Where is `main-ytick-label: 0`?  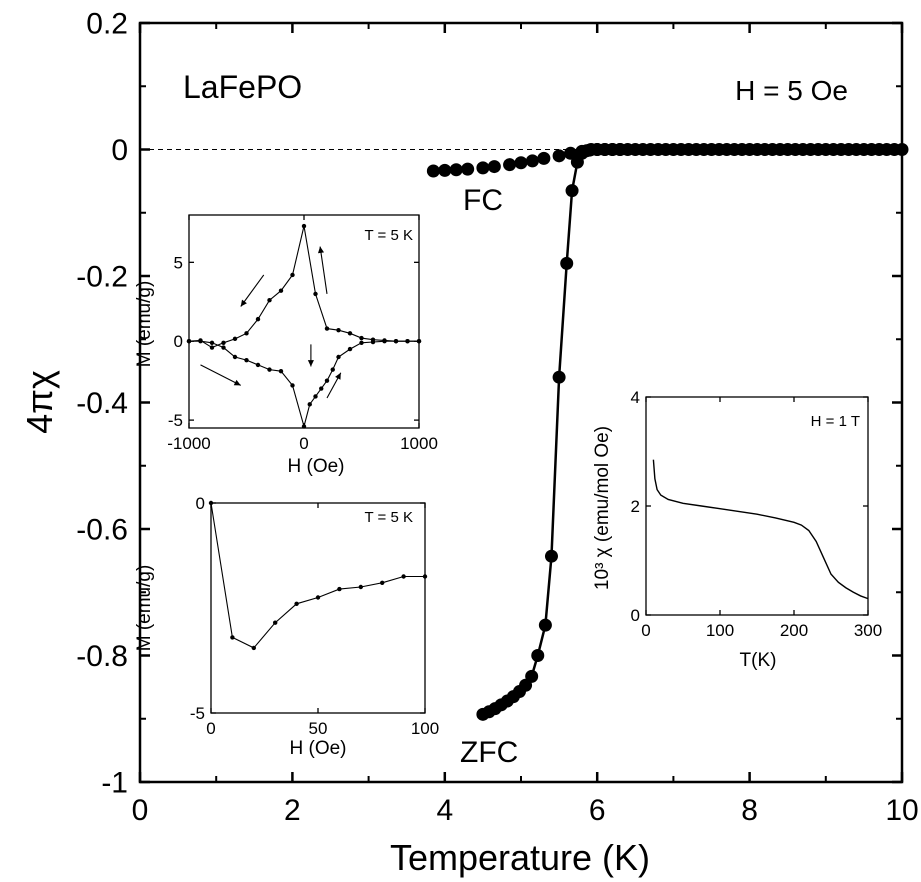
main-ytick-label: 0 is located at coordinates (119, 150).